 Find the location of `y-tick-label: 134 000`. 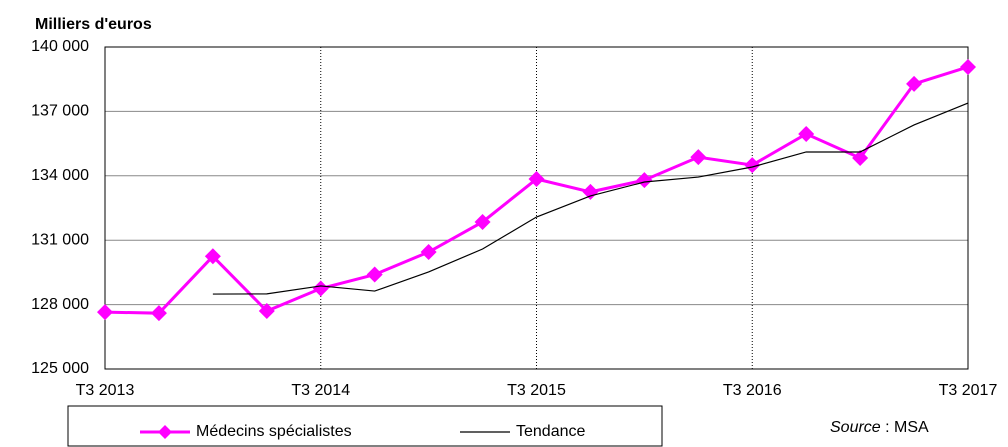

y-tick-label: 134 000 is located at coordinates (60, 175).